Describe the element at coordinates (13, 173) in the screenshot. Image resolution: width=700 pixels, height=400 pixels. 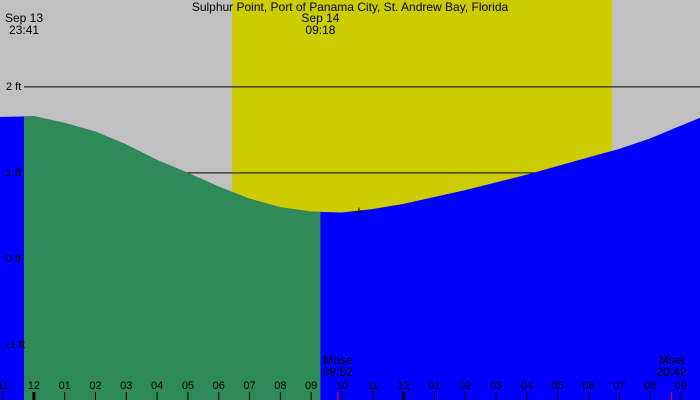
I see `y-tick-label: 1 ft` at that location.